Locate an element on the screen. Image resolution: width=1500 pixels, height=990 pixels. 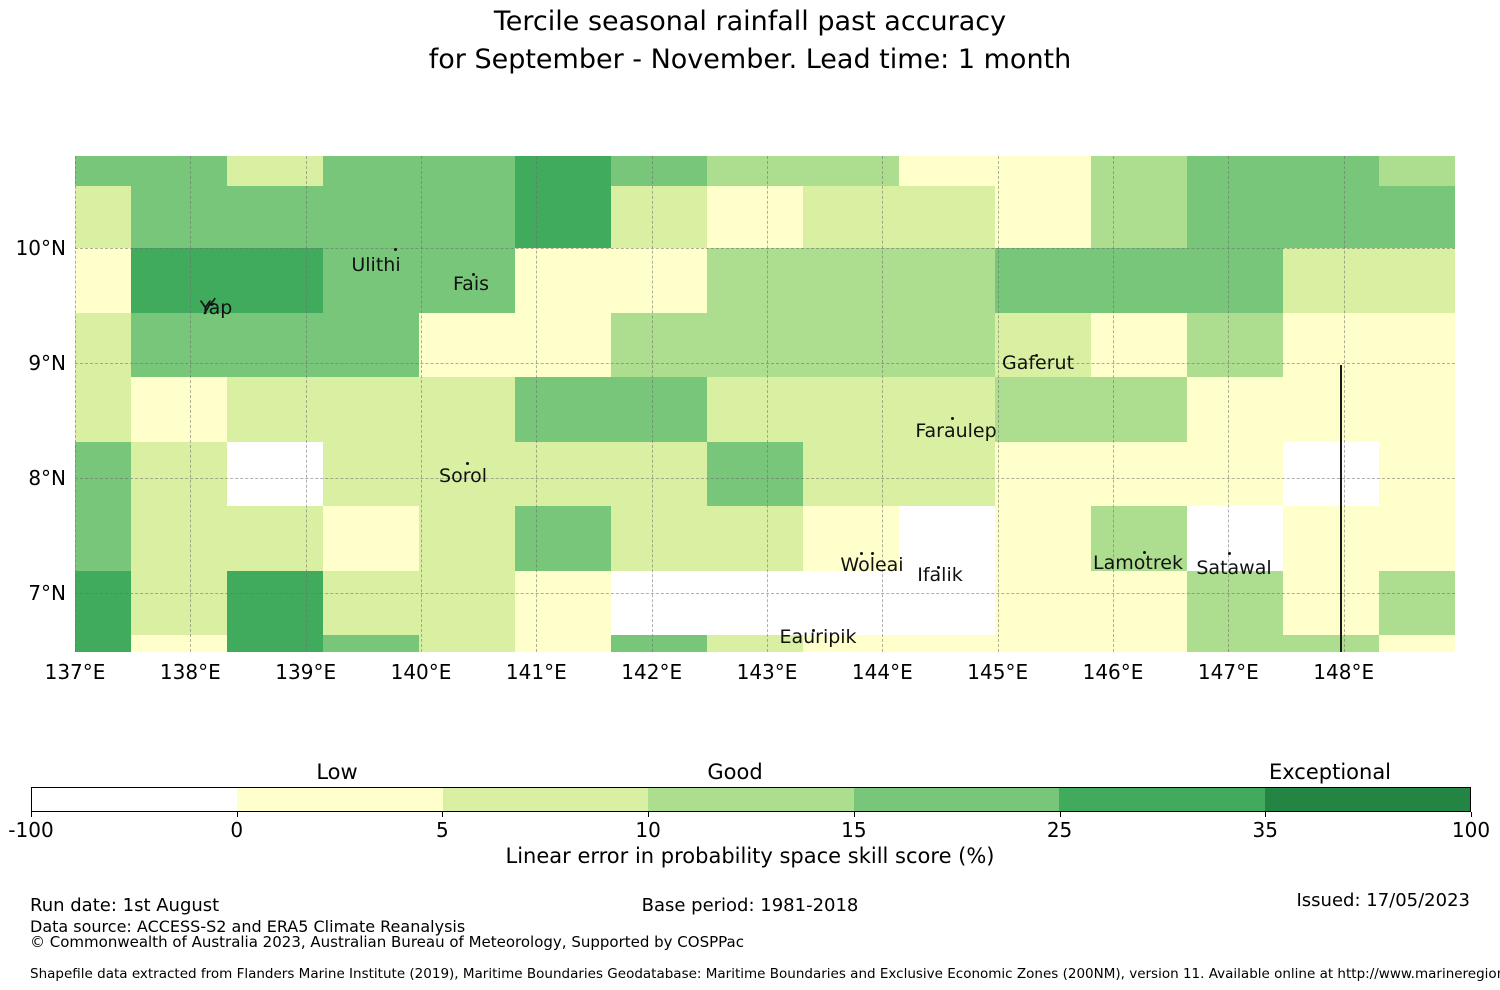
colorbar is located at coordinates (751, 799).